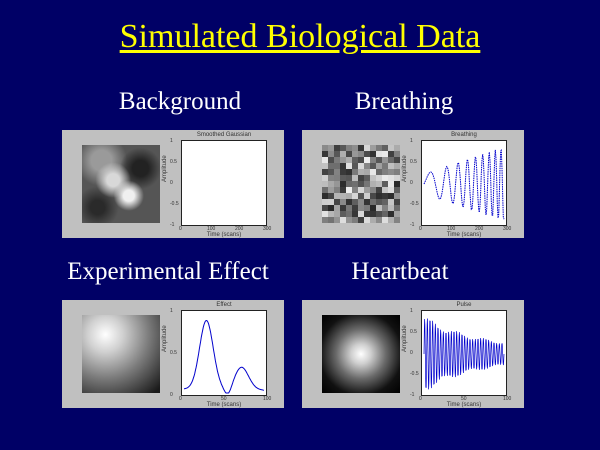  Describe the element at coordinates (414, 374) in the screenshot. I see `heartbeat-ytick: -0.5` at that location.